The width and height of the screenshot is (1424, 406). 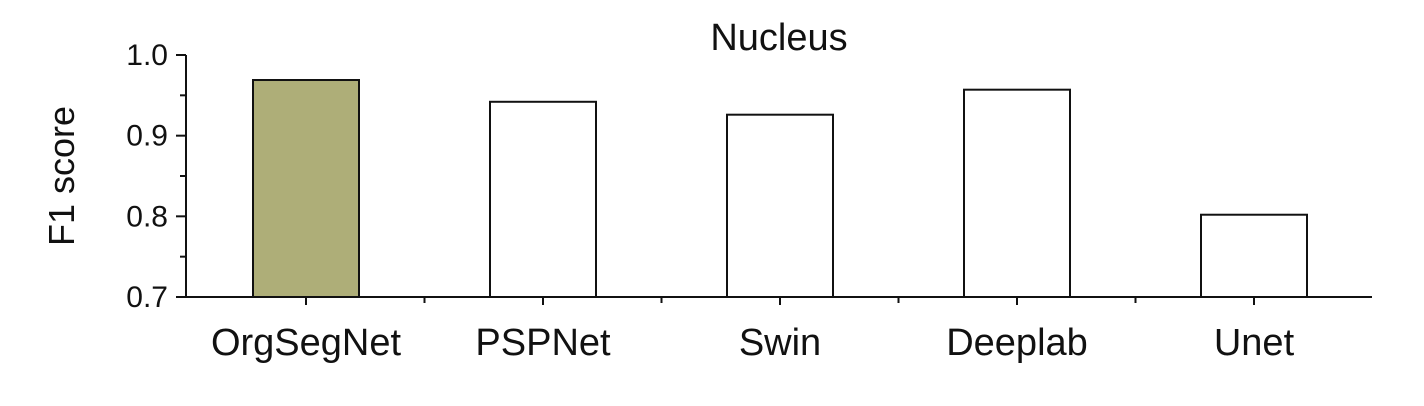 What do you see at coordinates (543, 343) in the screenshot?
I see `category-label-pspnet: PSPNet` at bounding box center [543, 343].